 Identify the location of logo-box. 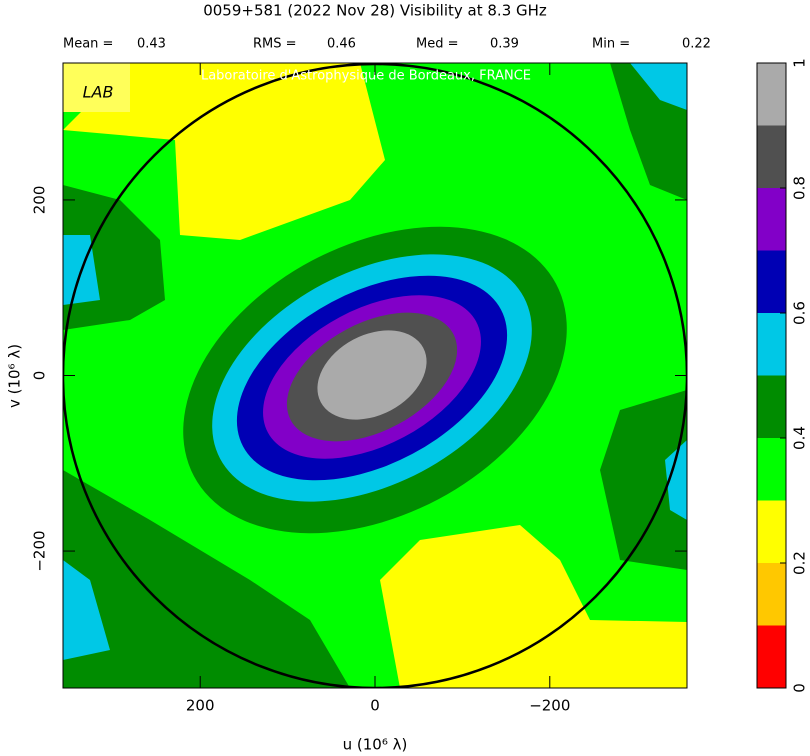
(96, 87).